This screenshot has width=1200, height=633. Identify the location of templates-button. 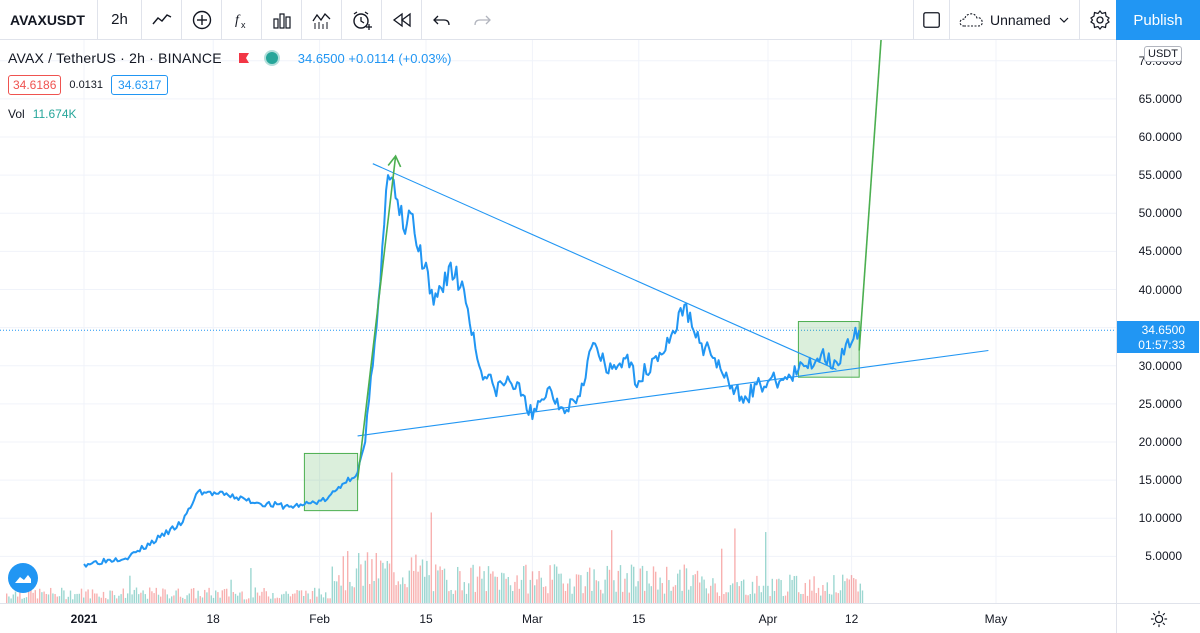
(322, 20).